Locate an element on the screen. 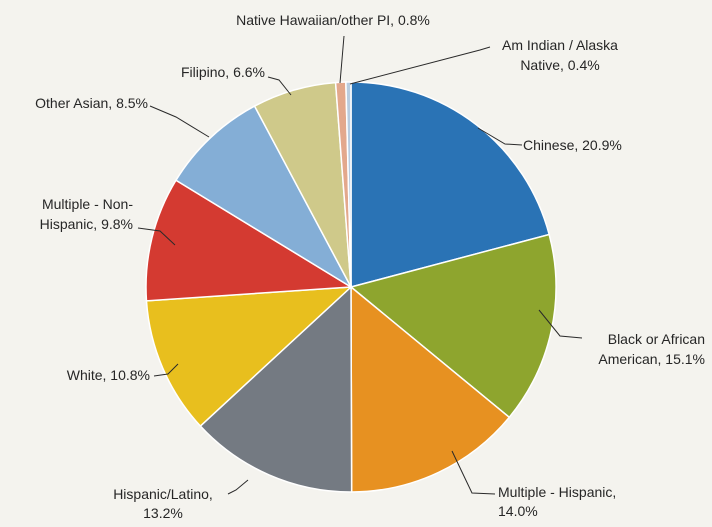  slice-label-line: White, 10.8% is located at coordinates (108, 375).